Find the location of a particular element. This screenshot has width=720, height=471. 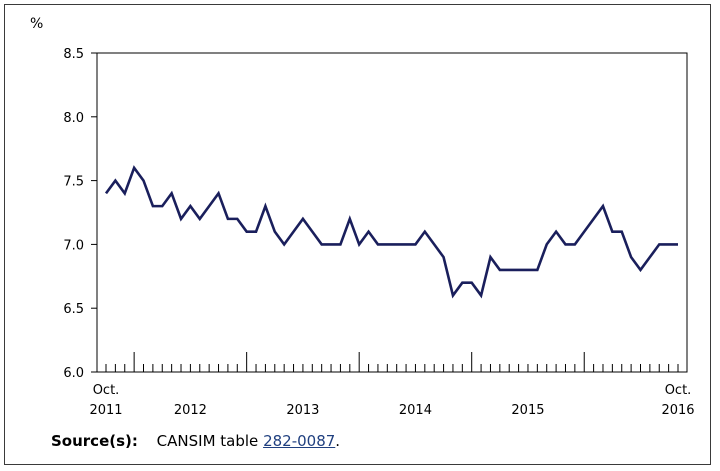

source-note: Source(s): CANSIM table 282-0087. is located at coordinates (195, 441).